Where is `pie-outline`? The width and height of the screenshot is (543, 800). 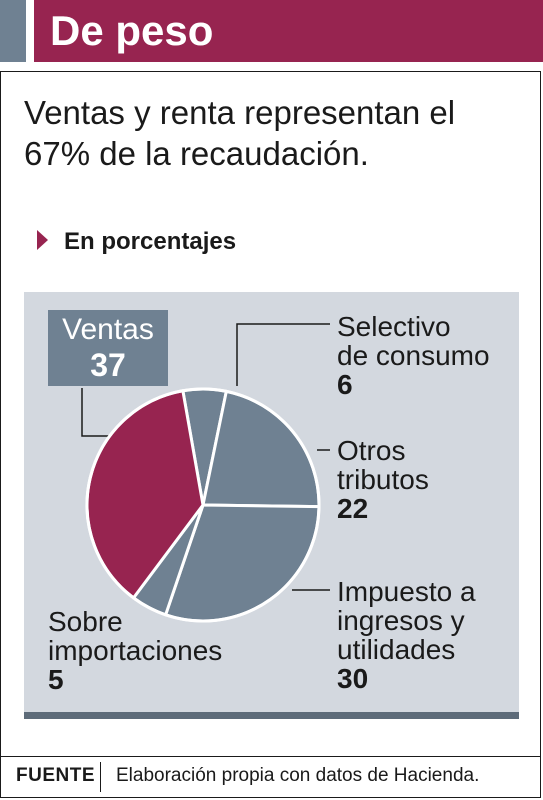
pie-outline is located at coordinates (203, 505).